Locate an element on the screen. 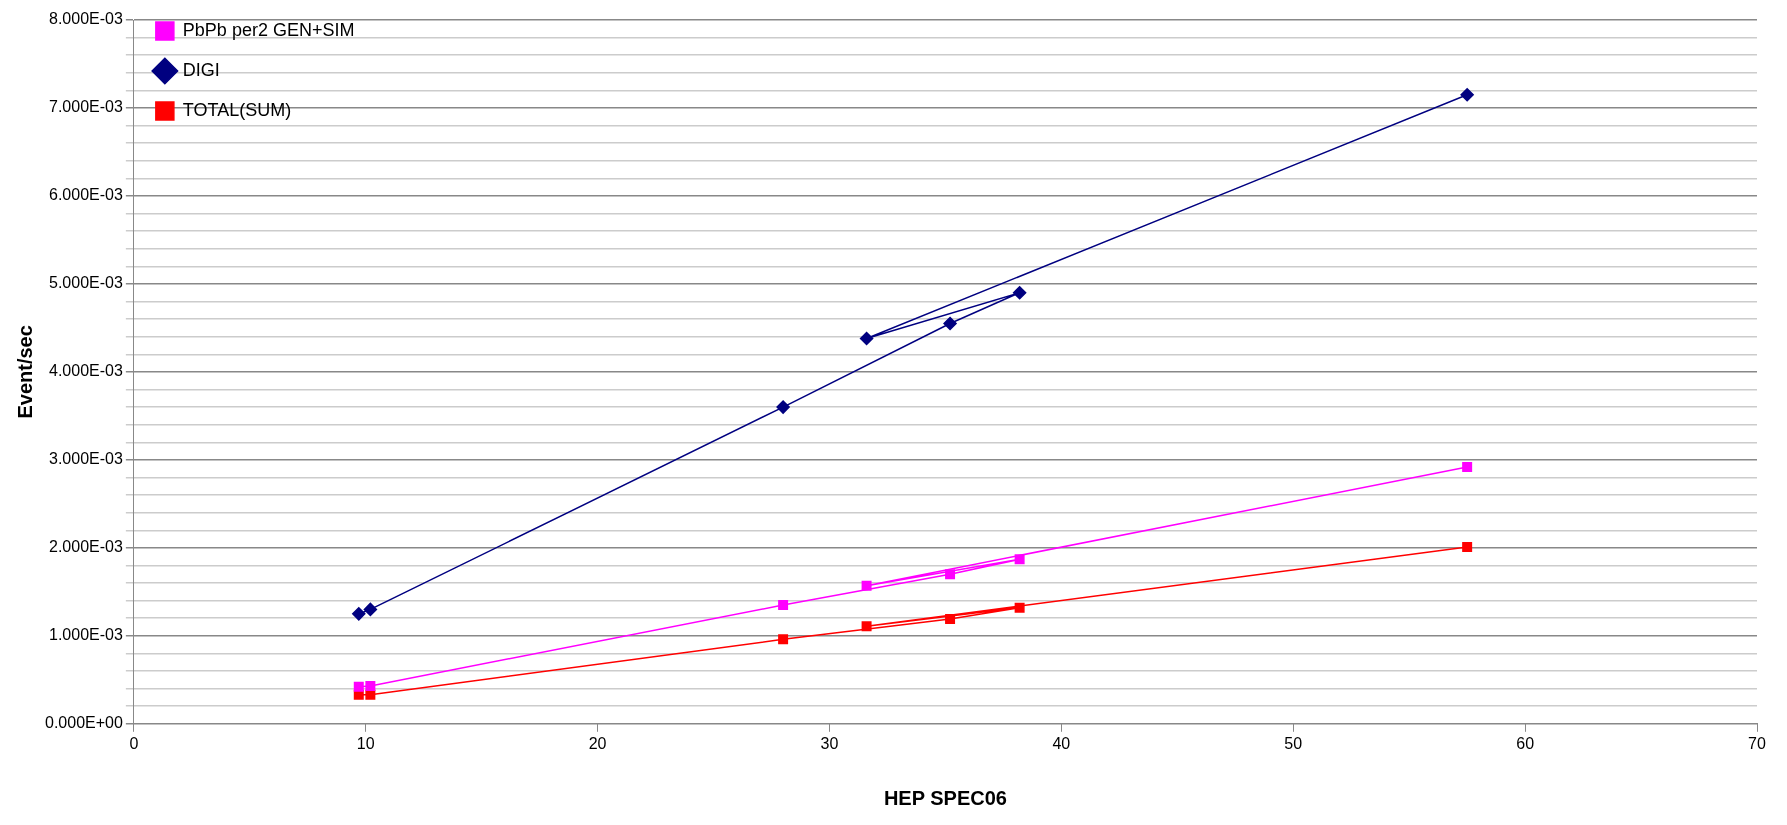 This screenshot has width=1787, height=825. y-tick-label: 6.000E-03 is located at coordinates (86, 195).